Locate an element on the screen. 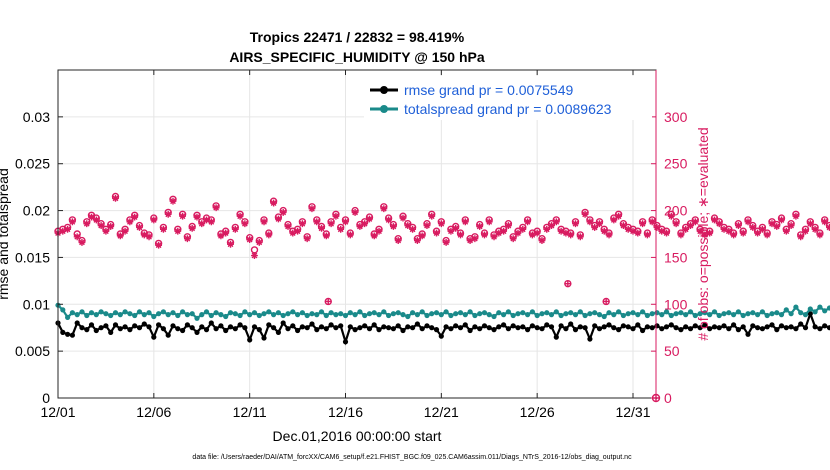  y2-tick-label: 50 is located at coordinates (672, 351).